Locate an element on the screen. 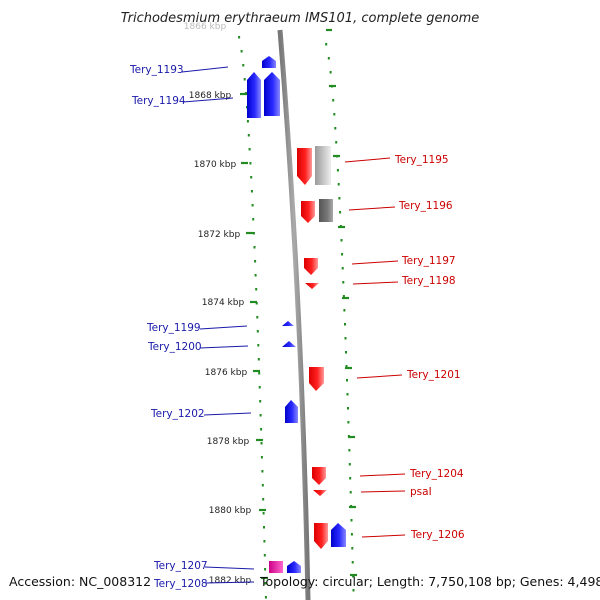 The image size is (600, 600). tick-label: 1872 kbp is located at coordinates (219, 235).